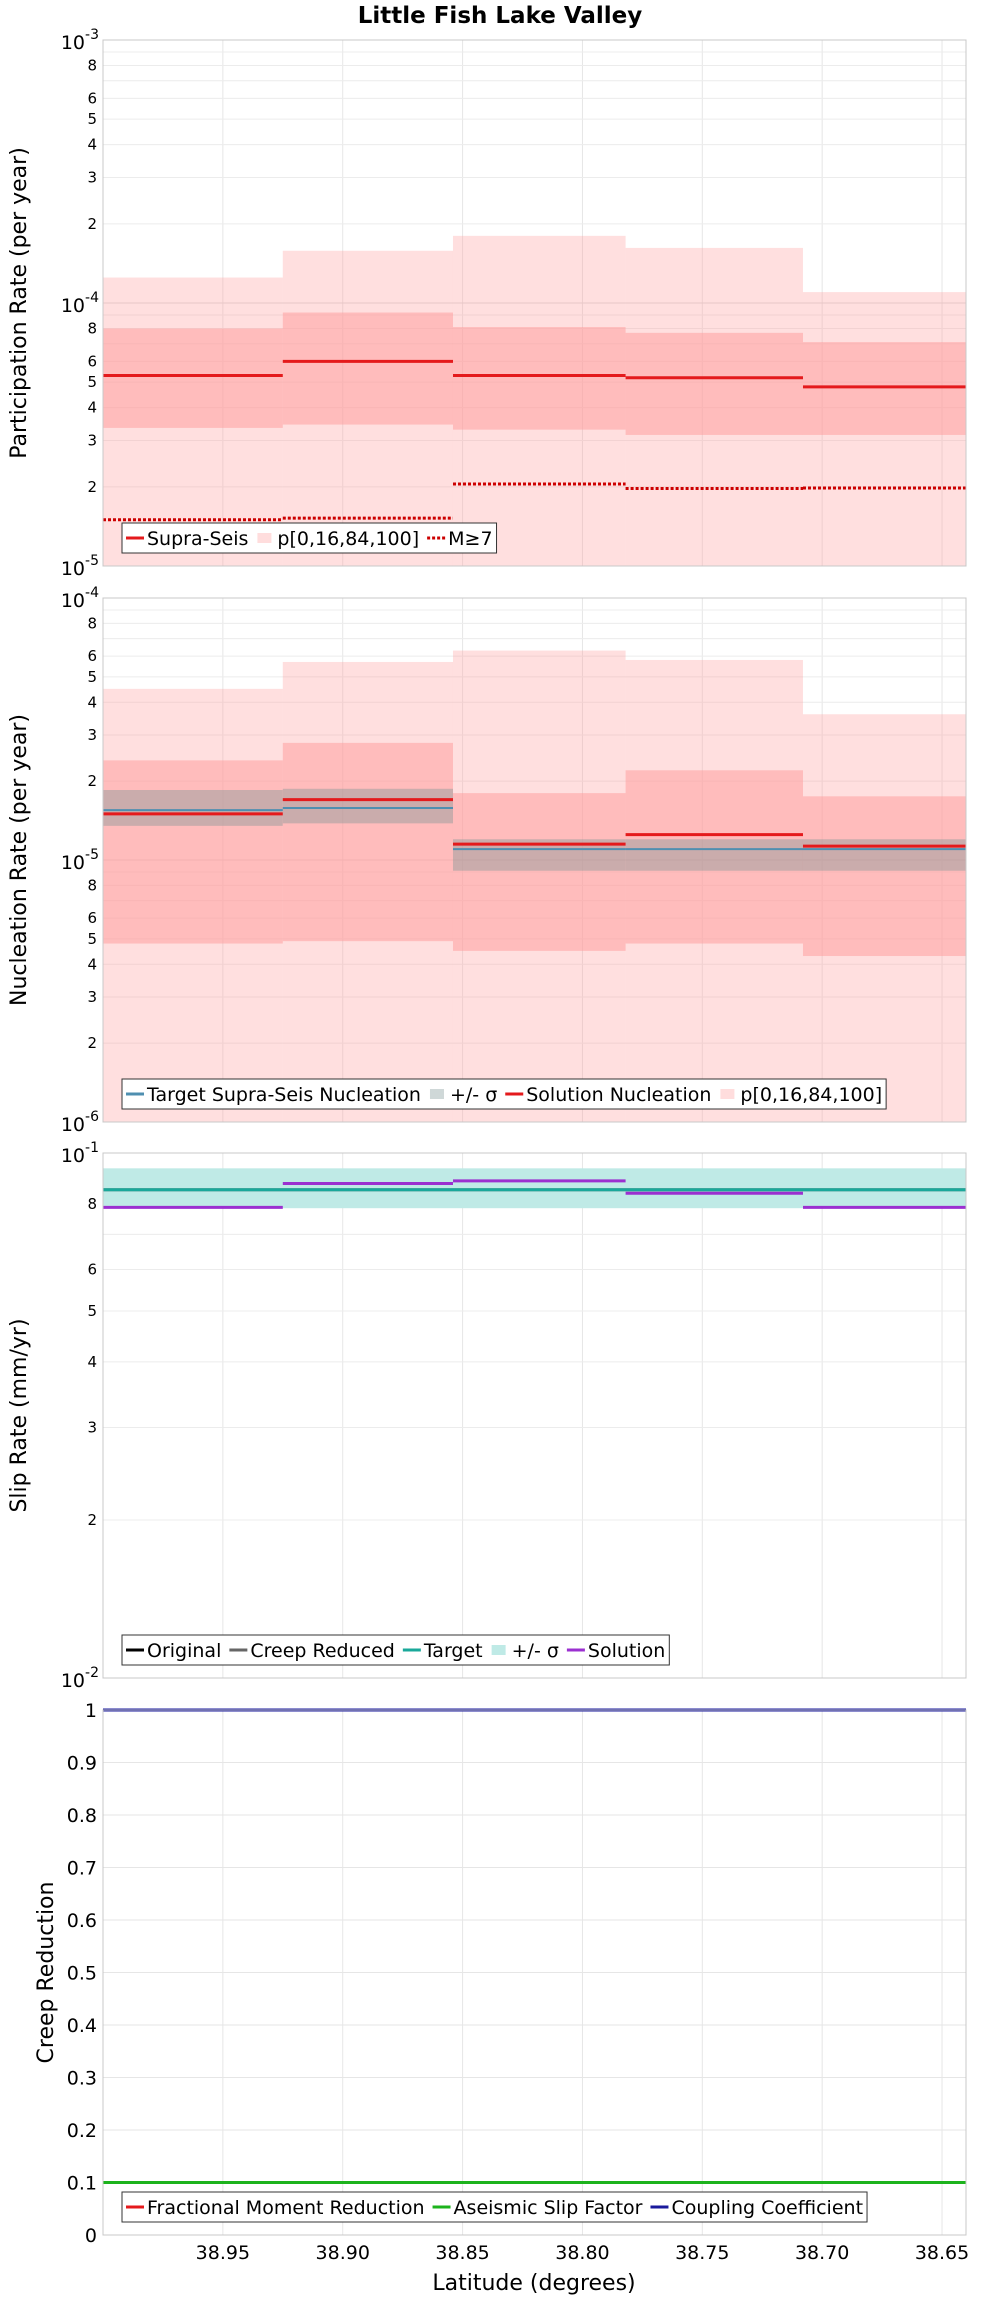  Describe the element at coordinates (626, 1651) in the screenshot. I see `legend-label: Solution` at that location.